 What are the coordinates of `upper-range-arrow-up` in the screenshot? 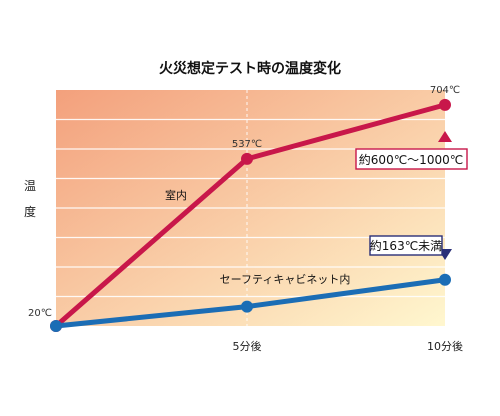 It's located at (445, 136).